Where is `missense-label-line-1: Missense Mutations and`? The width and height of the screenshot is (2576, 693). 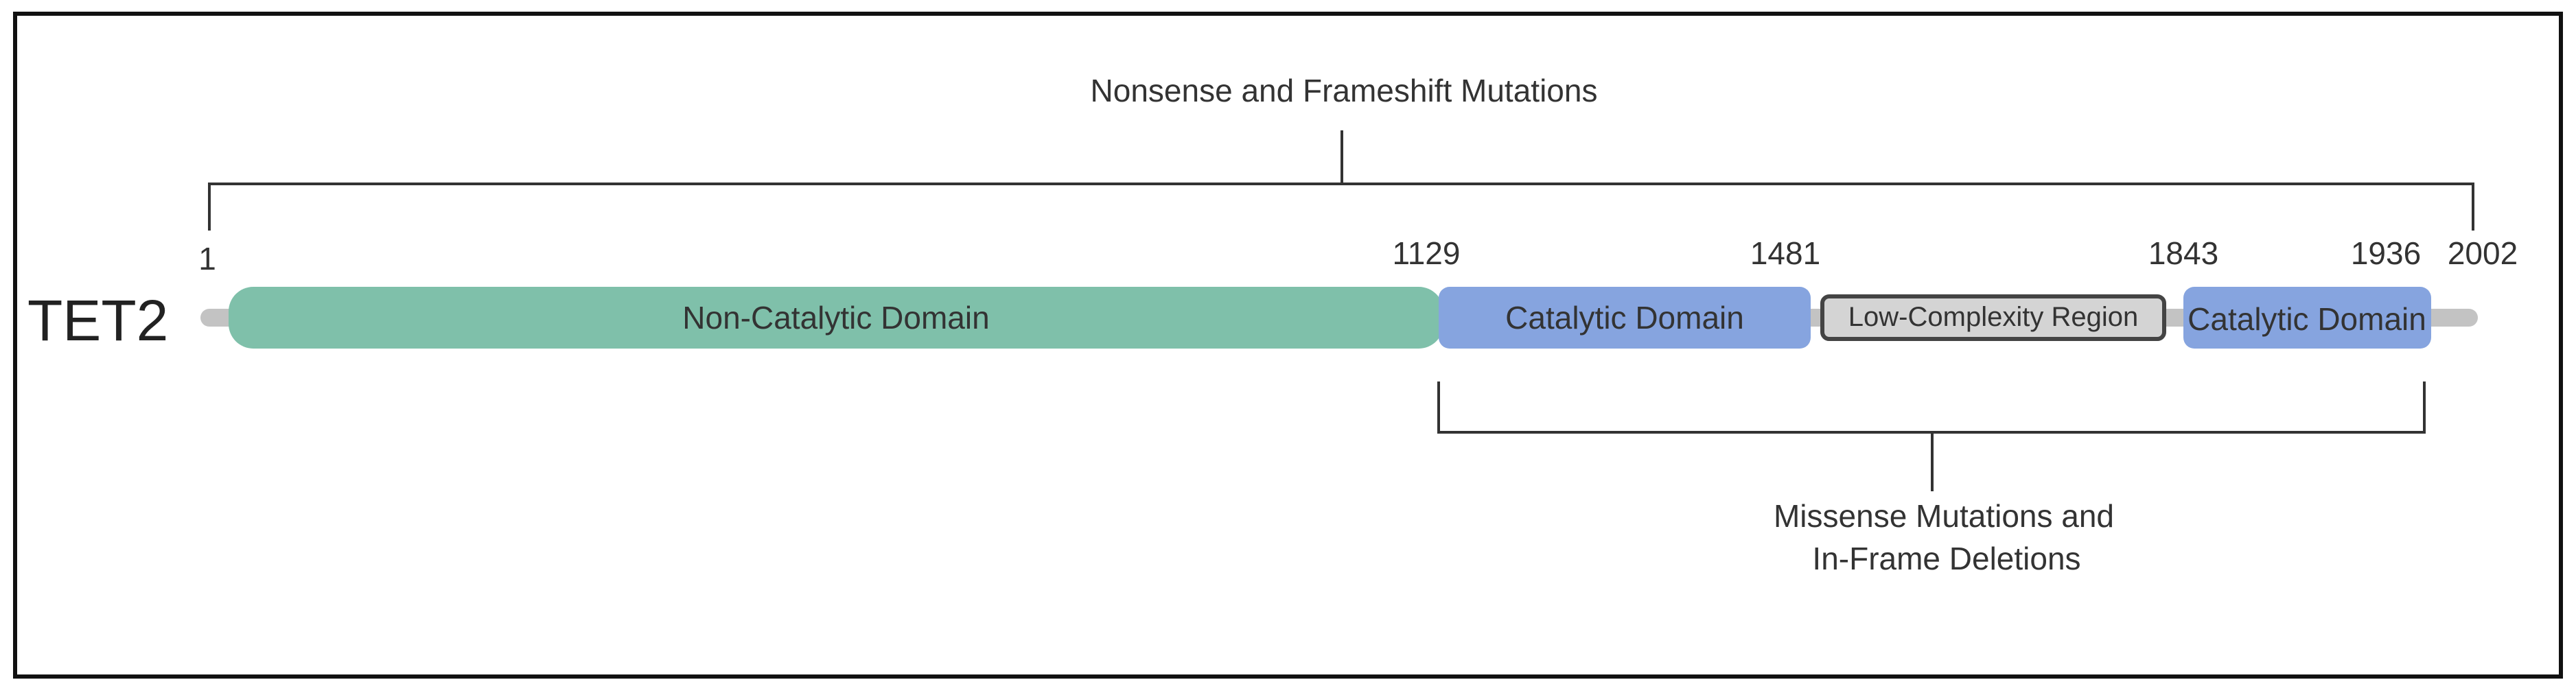 missense-label-line-1: Missense Mutations and is located at coordinates (1944, 516).